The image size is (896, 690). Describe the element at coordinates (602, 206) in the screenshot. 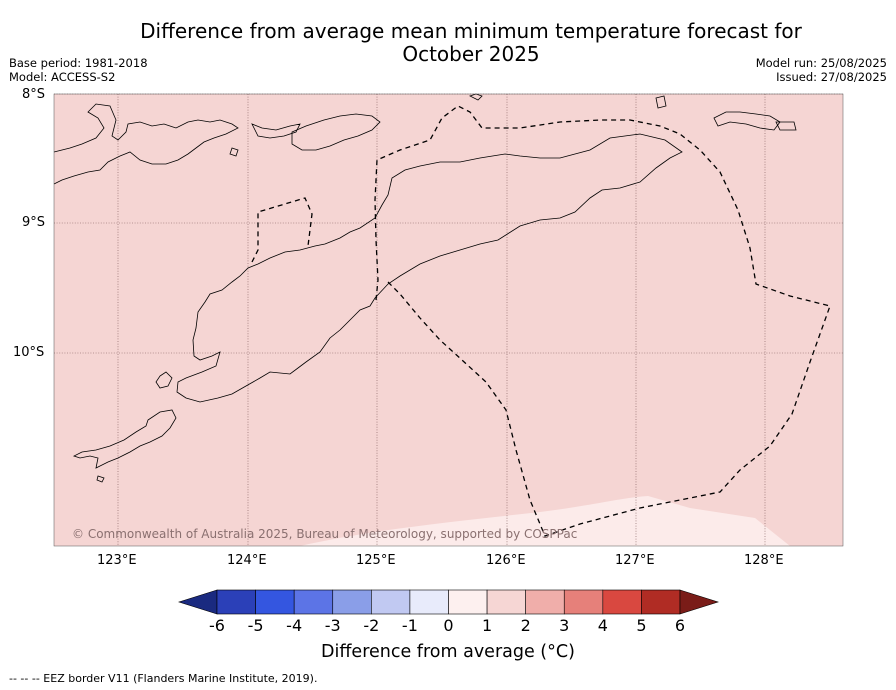

I see `eez-border-northern` at that location.